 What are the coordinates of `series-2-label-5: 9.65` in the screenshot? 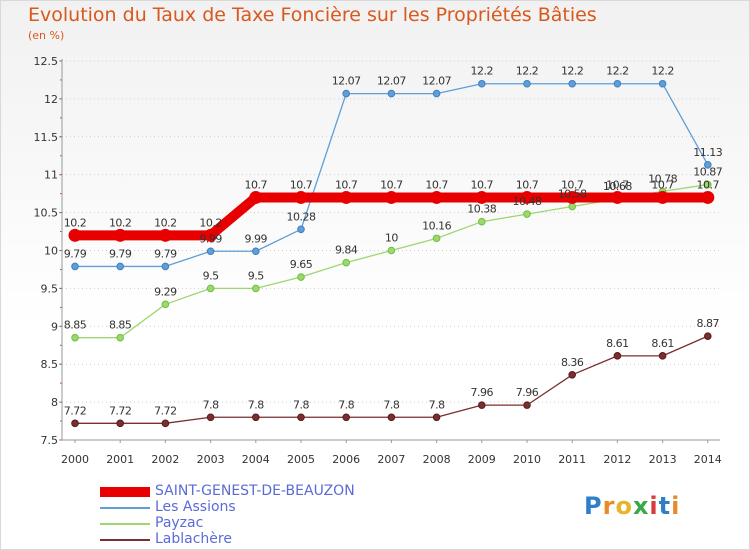 It's located at (301, 264).